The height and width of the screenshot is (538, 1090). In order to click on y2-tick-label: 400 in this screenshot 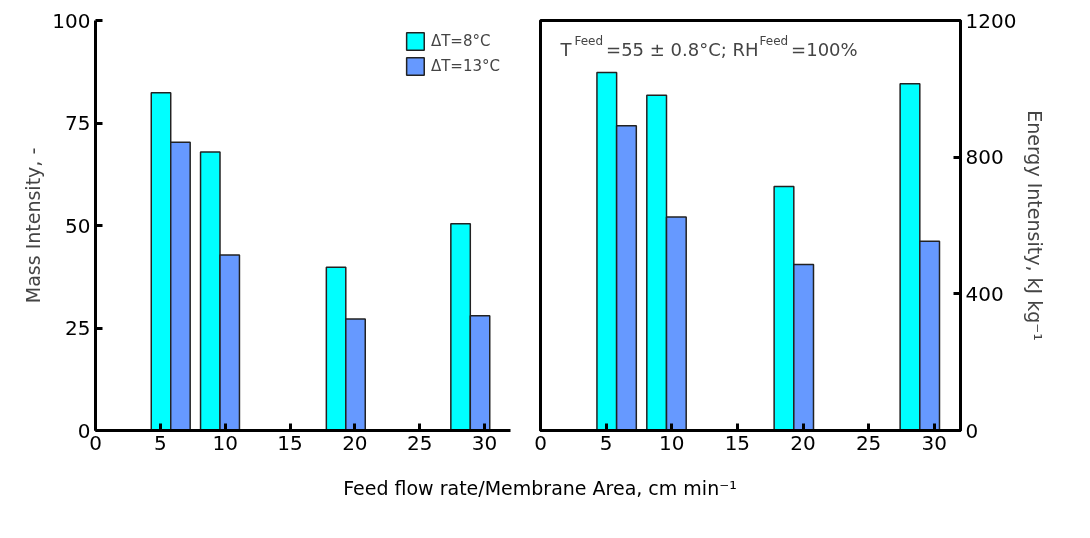, I will do `click(984, 293)`.